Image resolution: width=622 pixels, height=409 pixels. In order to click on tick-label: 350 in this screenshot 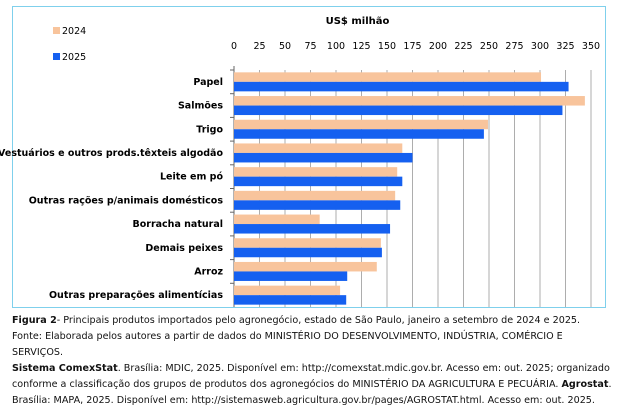, I will do `click(591, 46)`.